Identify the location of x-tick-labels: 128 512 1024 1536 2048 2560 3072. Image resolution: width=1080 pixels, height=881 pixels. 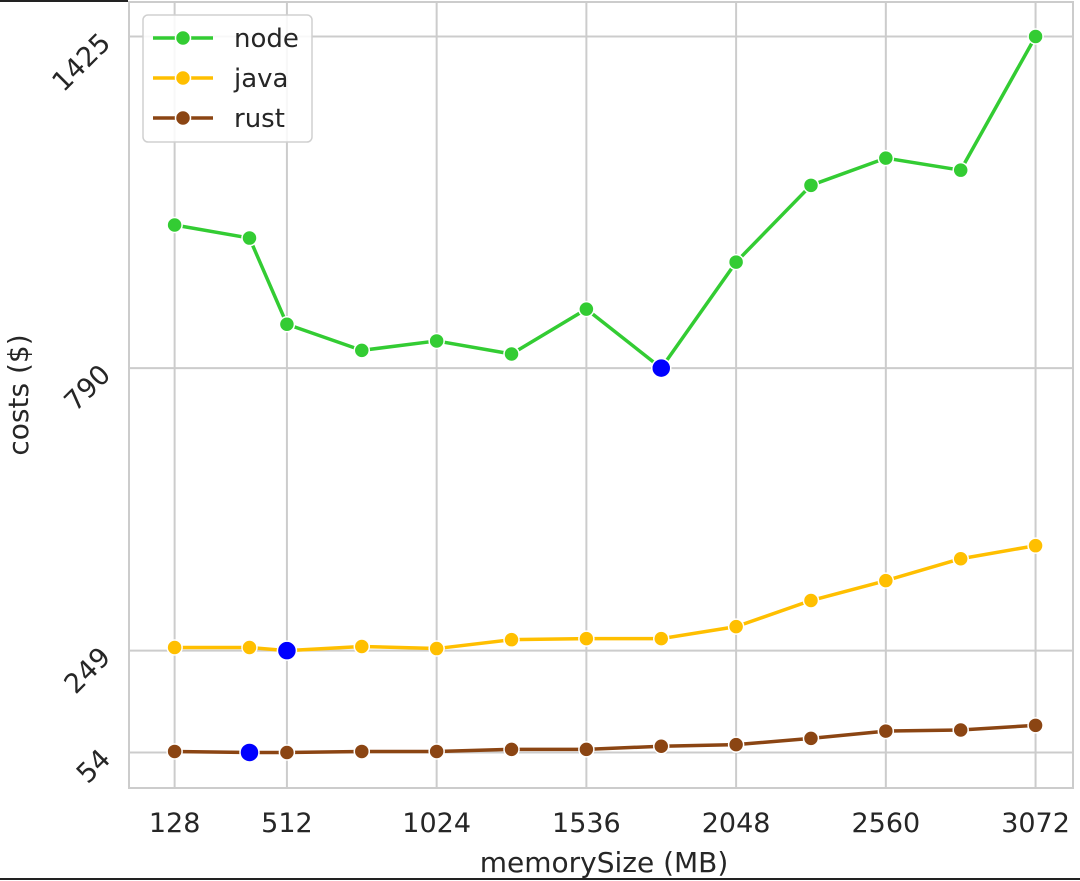
(609, 823).